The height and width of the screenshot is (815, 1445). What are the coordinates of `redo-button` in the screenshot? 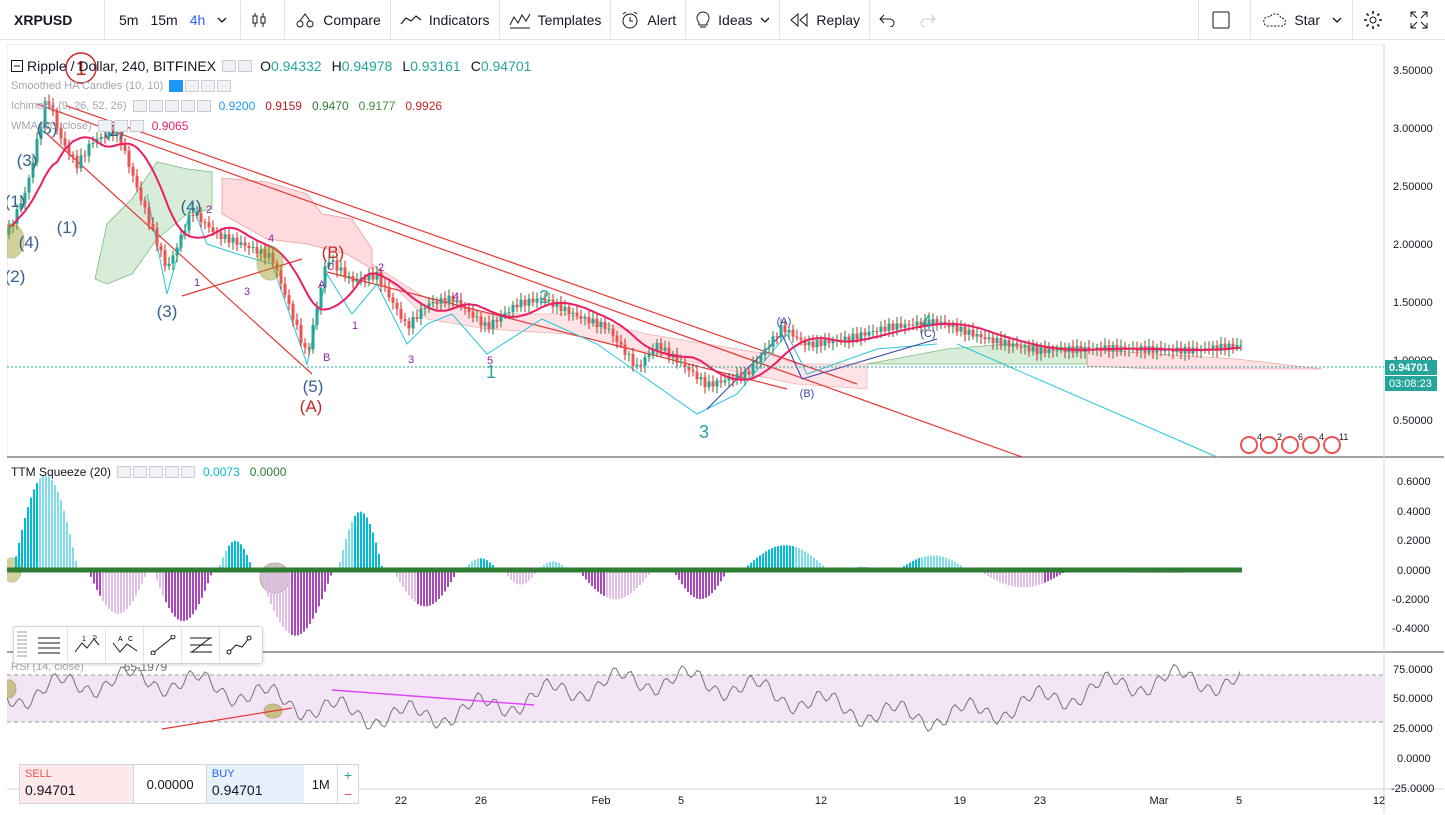 It's located at (931, 20).